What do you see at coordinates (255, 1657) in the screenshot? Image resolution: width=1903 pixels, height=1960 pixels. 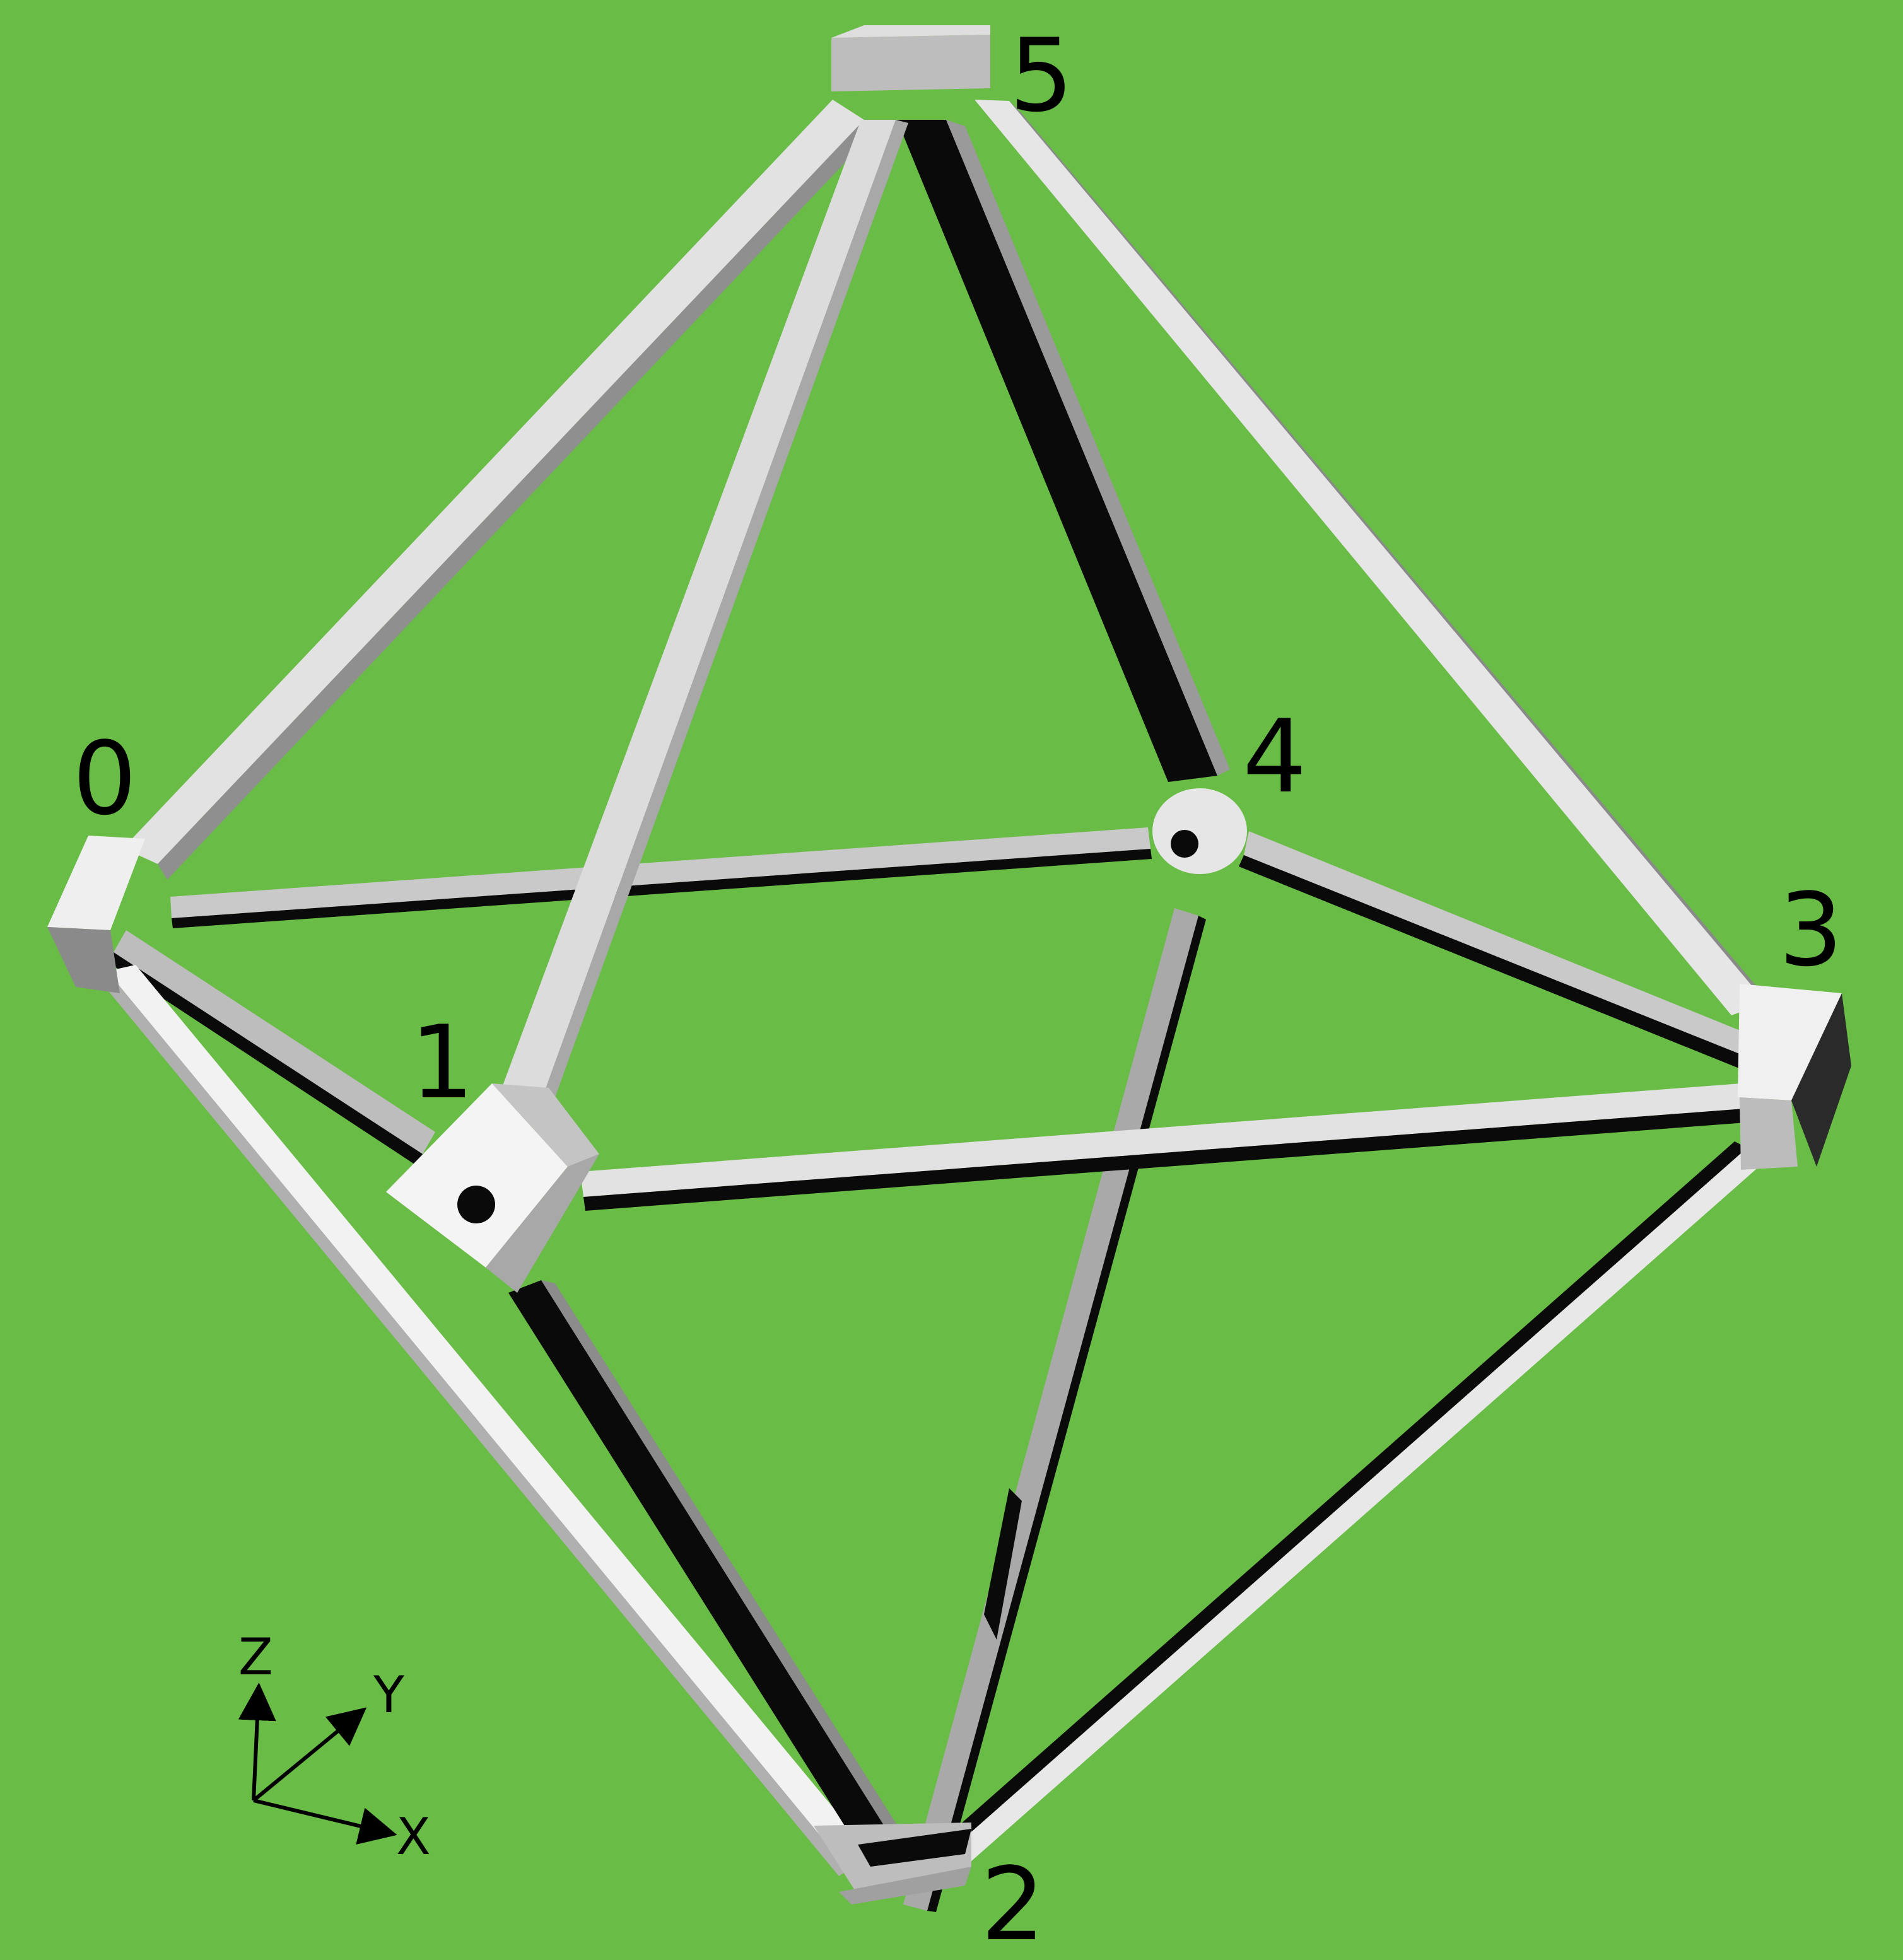 I see `z-axis-label: Z` at bounding box center [255, 1657].